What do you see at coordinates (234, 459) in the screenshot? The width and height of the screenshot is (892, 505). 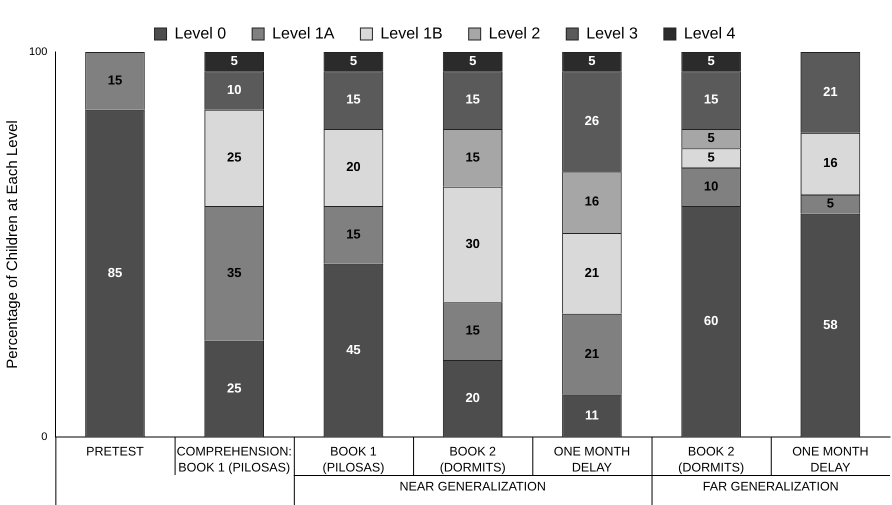 I see `x-tick-label: COMPREHENSION: BOOK 1 (PILOSAS)` at bounding box center [234, 459].